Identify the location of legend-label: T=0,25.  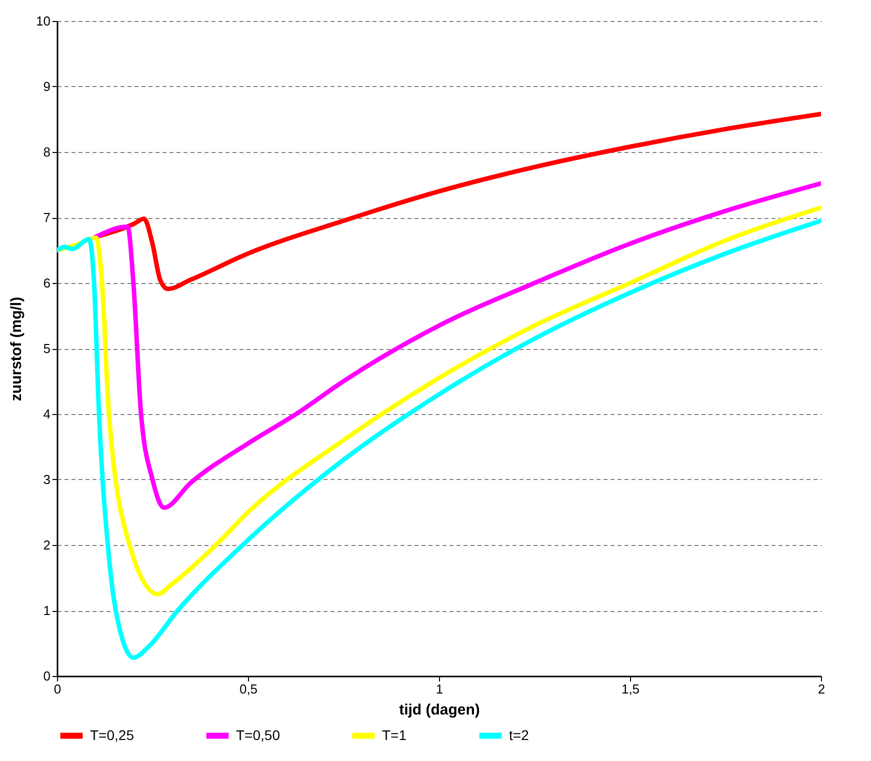
(112, 734).